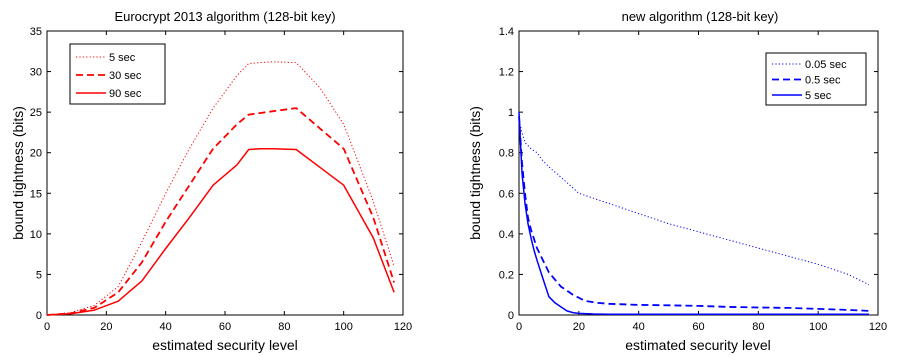  Describe the element at coordinates (47, 327) in the screenshot. I see `left-x-tick-label: 0` at that location.